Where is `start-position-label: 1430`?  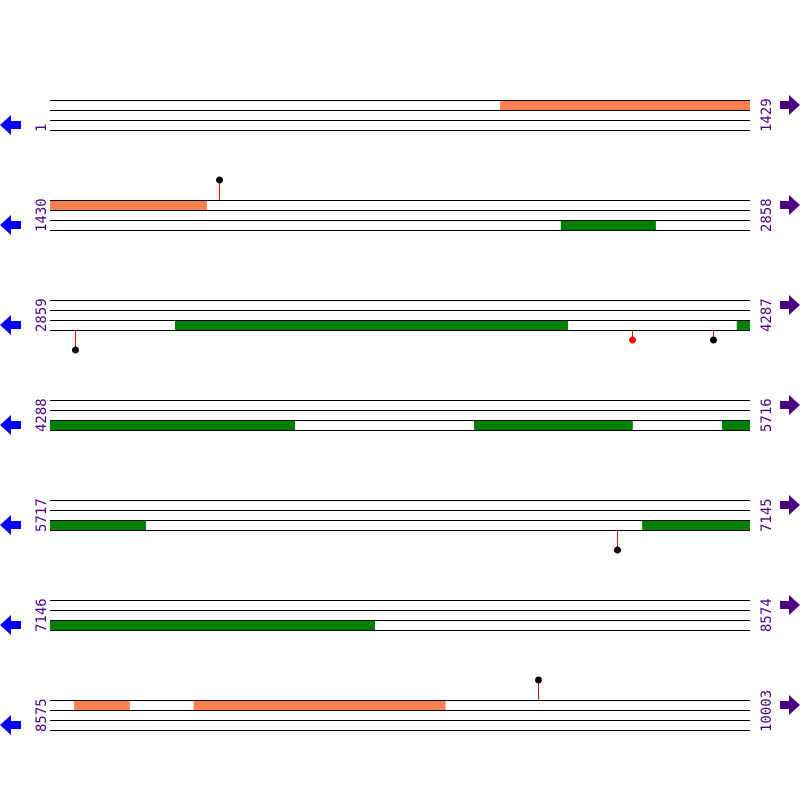
start-position-label: 1430 is located at coordinates (42, 215).